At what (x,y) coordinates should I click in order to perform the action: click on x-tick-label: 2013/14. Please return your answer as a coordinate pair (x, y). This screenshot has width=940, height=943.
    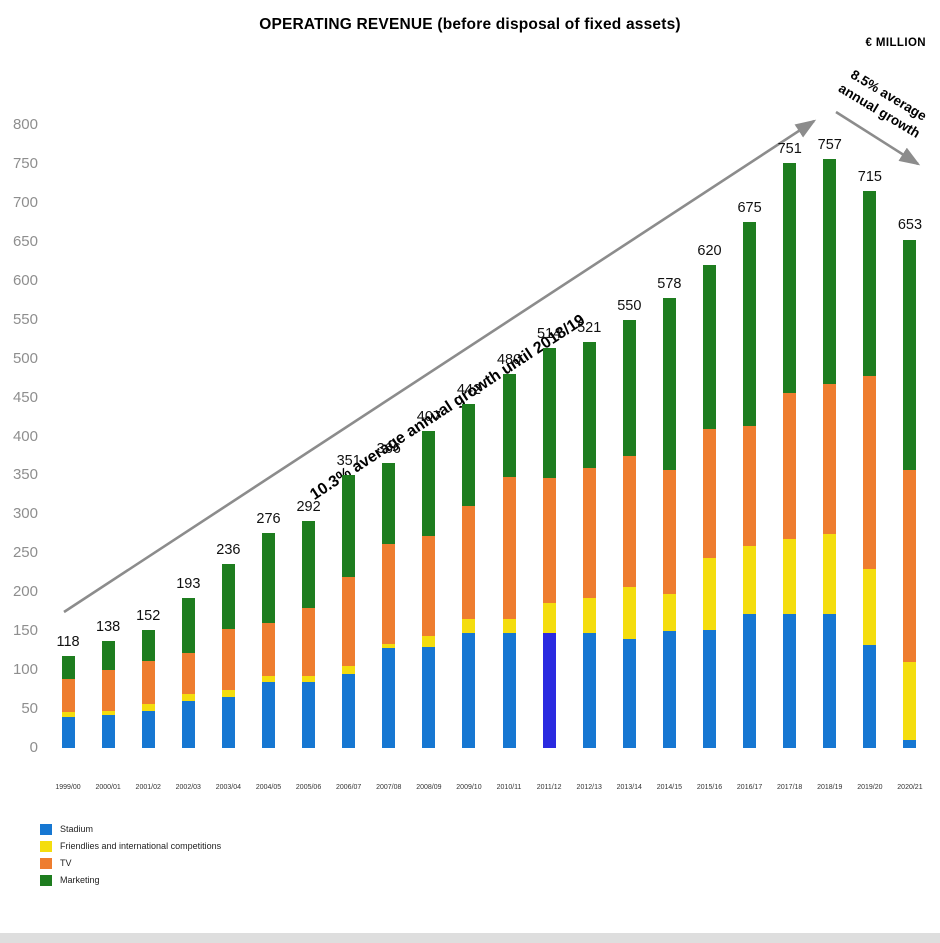
    Looking at the image, I should click on (629, 787).